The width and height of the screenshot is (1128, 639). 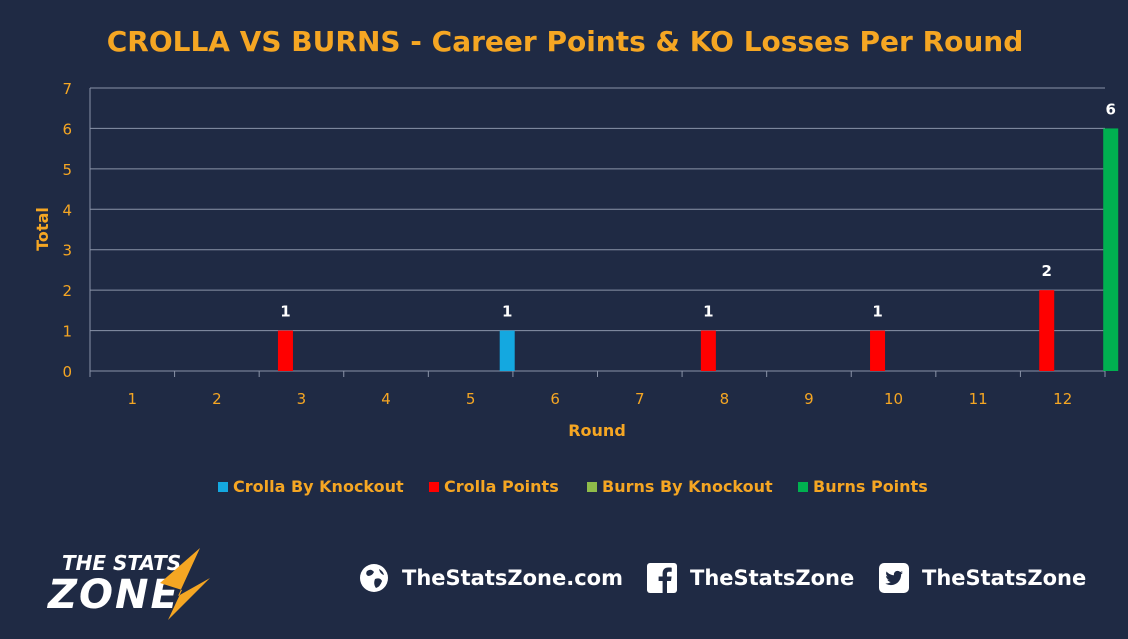 I want to click on y-tick-label: 2, so click(x=67, y=291).